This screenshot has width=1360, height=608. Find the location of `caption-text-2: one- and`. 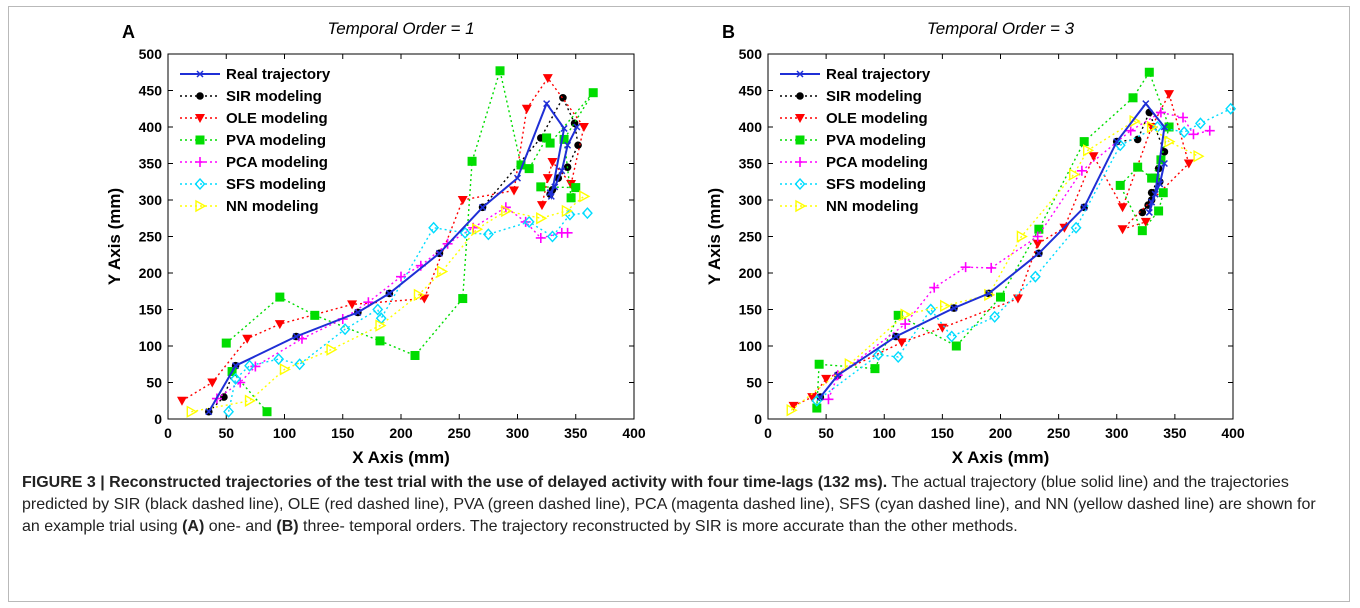

caption-text-2: one- and is located at coordinates (240, 526).